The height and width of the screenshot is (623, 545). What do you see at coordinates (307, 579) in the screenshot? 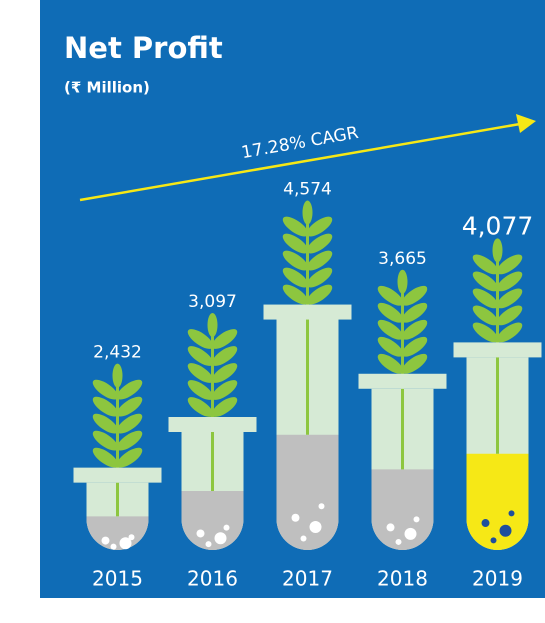
I see `x-tick-label: 2017` at bounding box center [307, 579].